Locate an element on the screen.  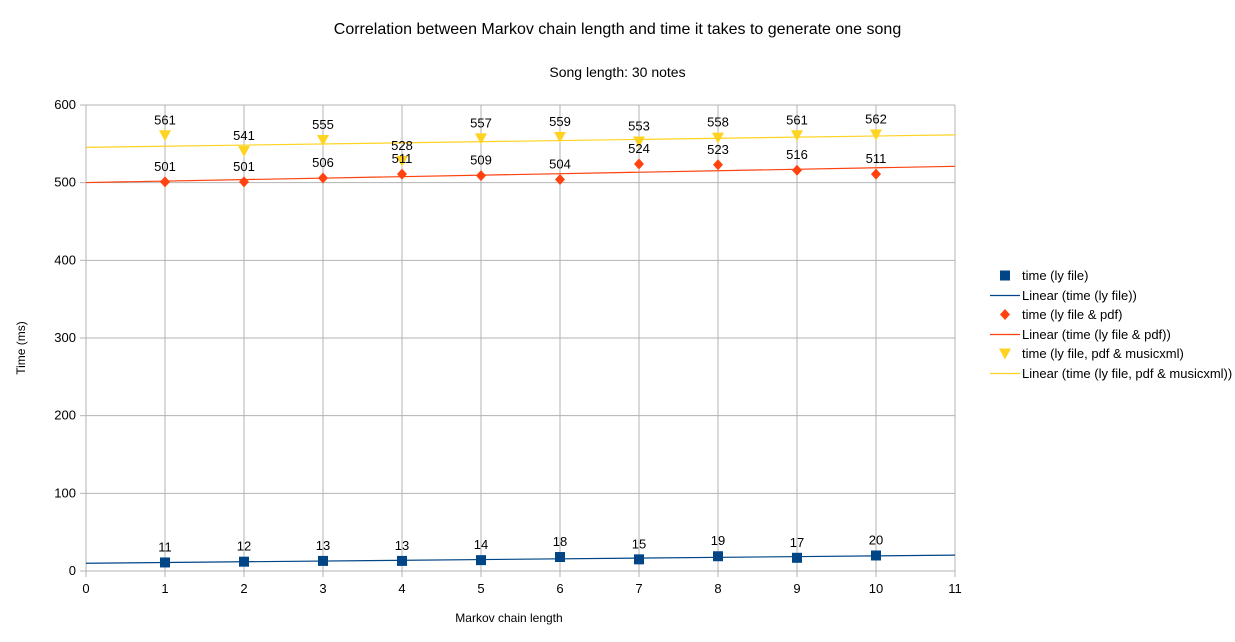
y-tick-label: 400 is located at coordinates (65, 259).